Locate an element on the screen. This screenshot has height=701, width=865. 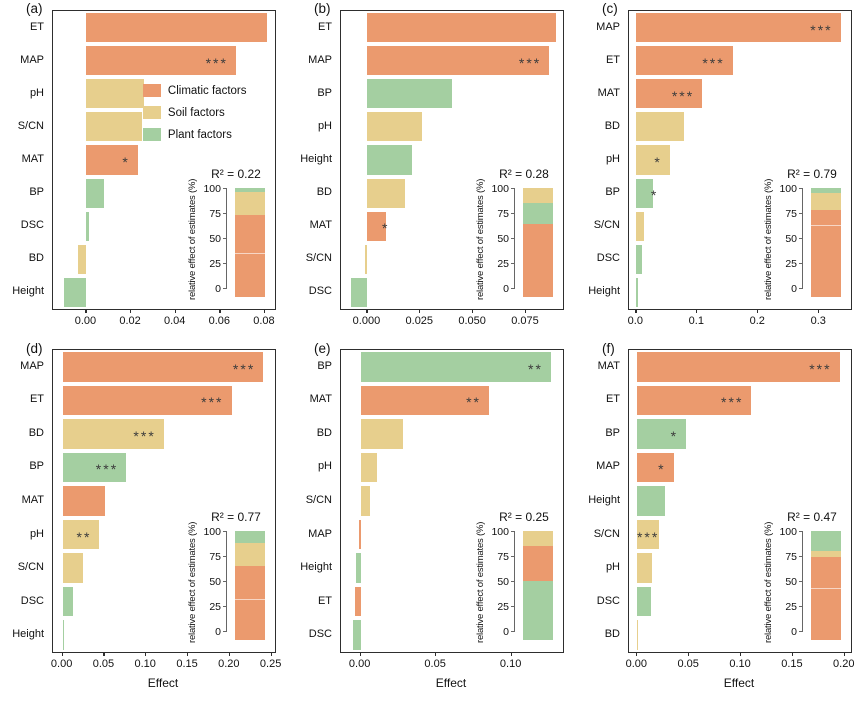
significance-stars: * is located at coordinates (662, 469).